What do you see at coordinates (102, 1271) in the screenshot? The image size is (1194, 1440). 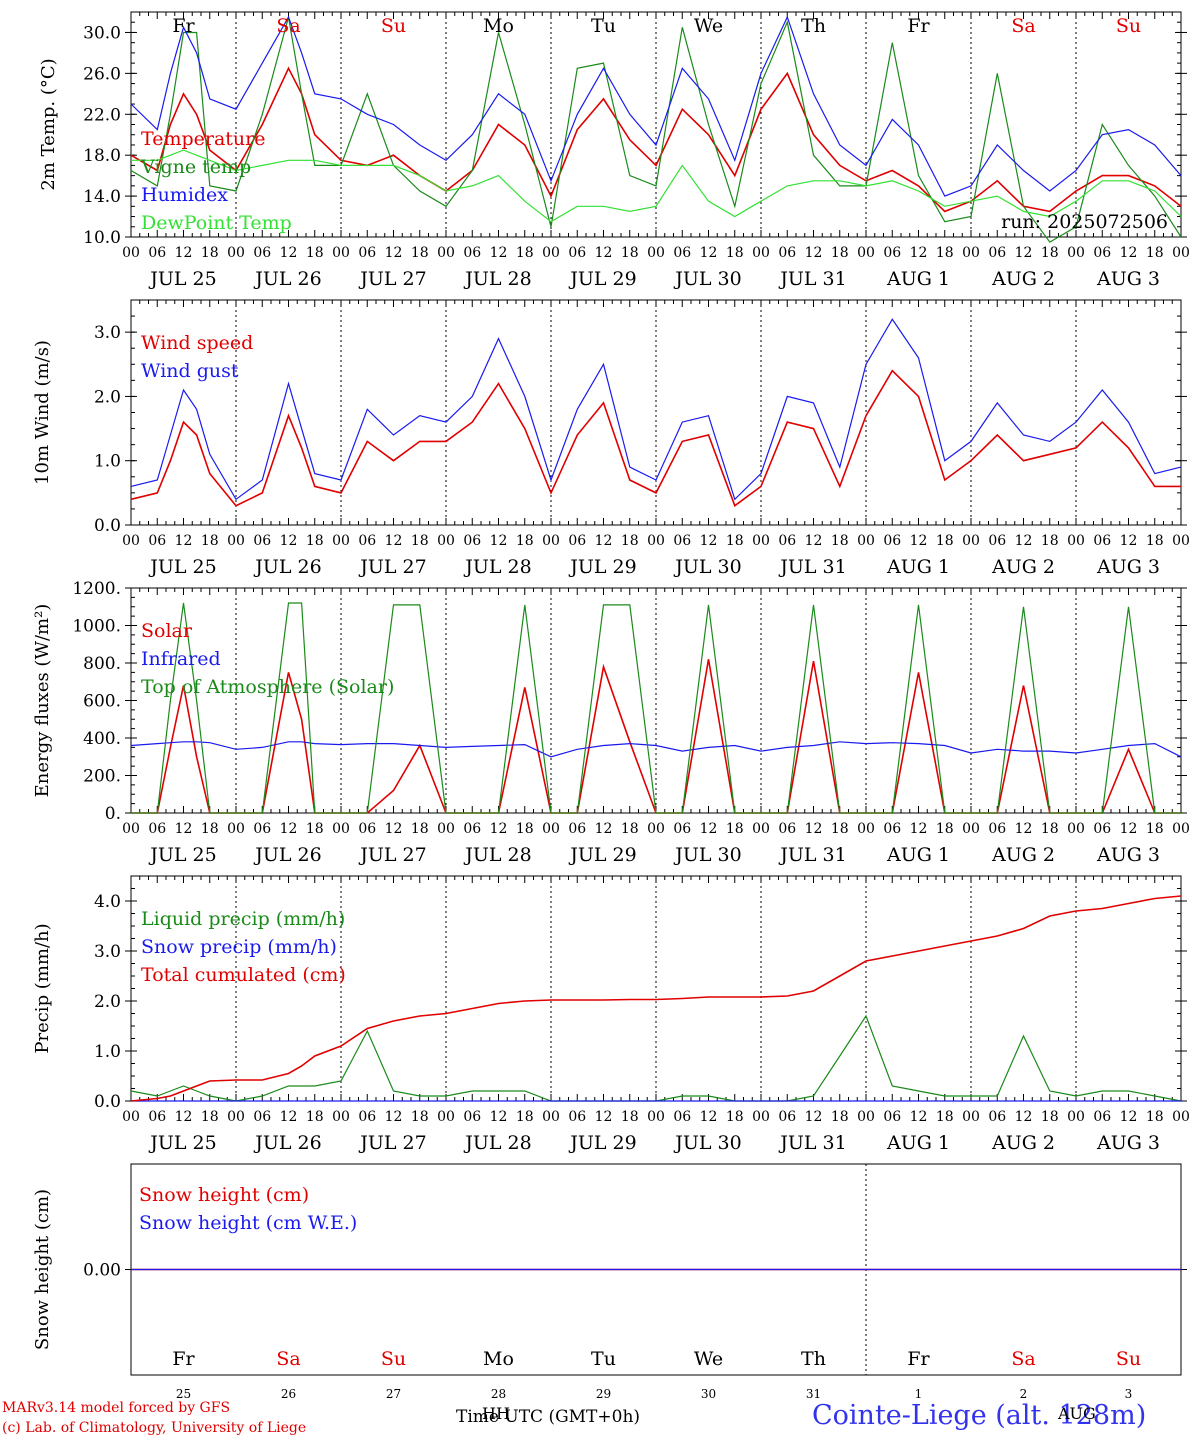 I see `y-tick-label: 0.00` at bounding box center [102, 1271].